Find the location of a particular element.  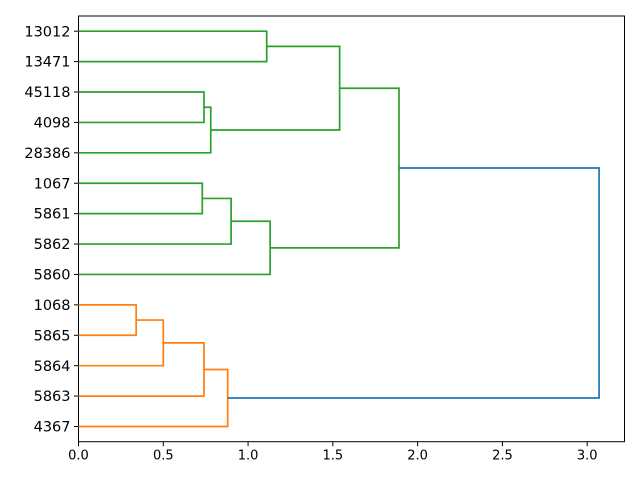

x-tick-label: 0.0 is located at coordinates (78, 455).